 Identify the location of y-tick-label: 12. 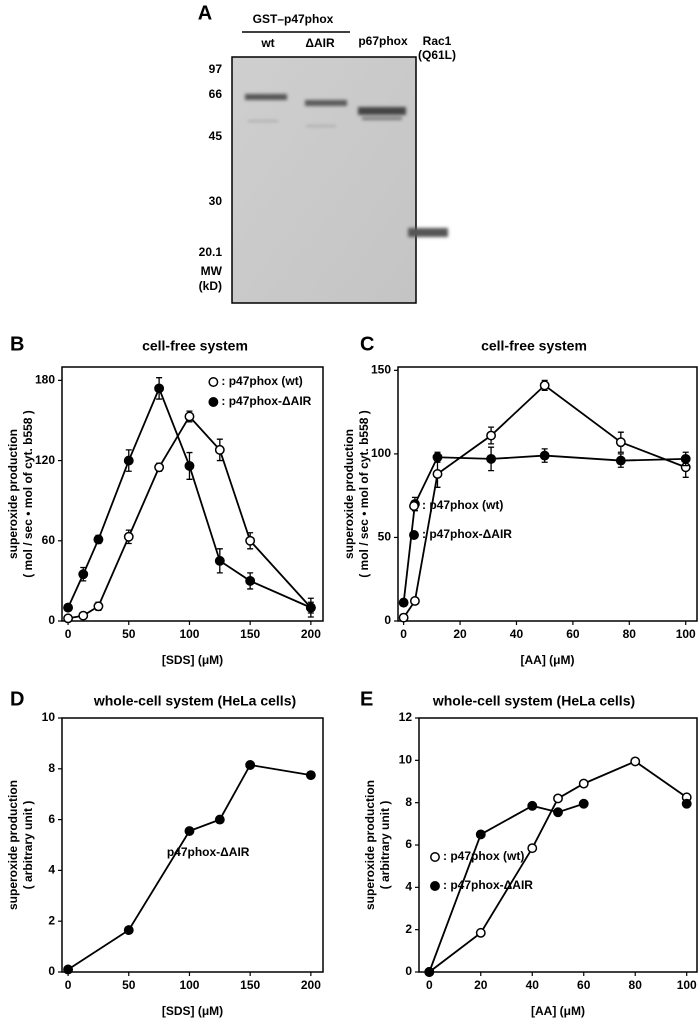
(406, 717).